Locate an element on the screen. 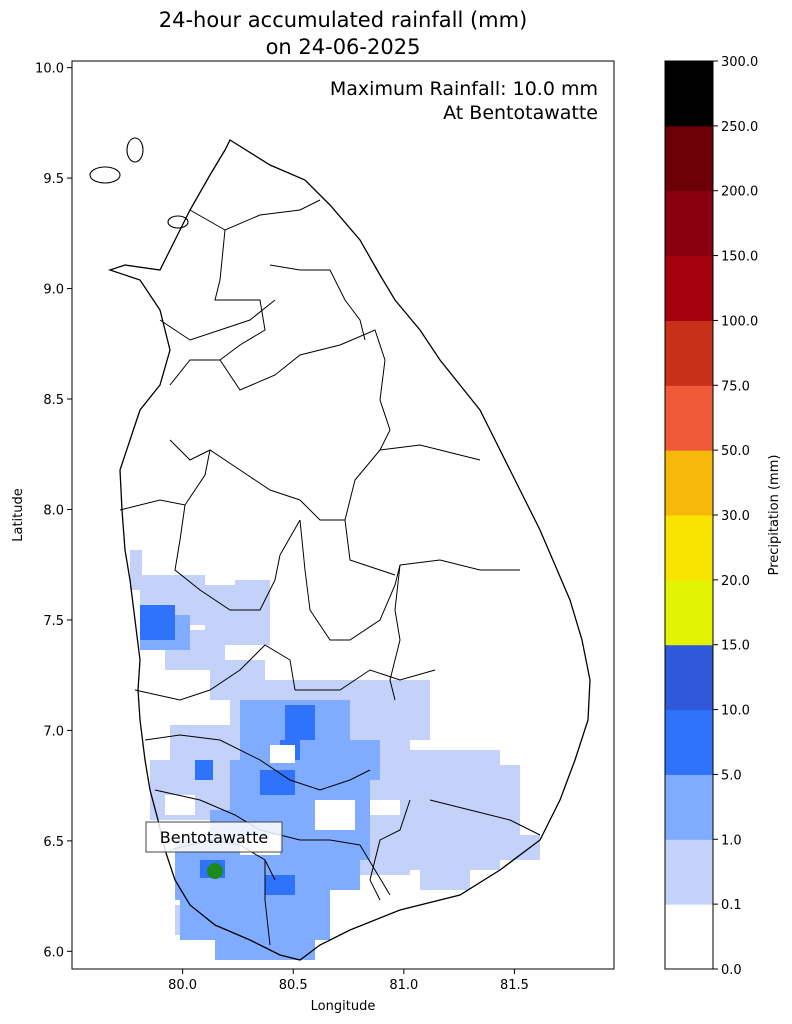  y-tick-label: 10.0 is located at coordinates (49, 69).